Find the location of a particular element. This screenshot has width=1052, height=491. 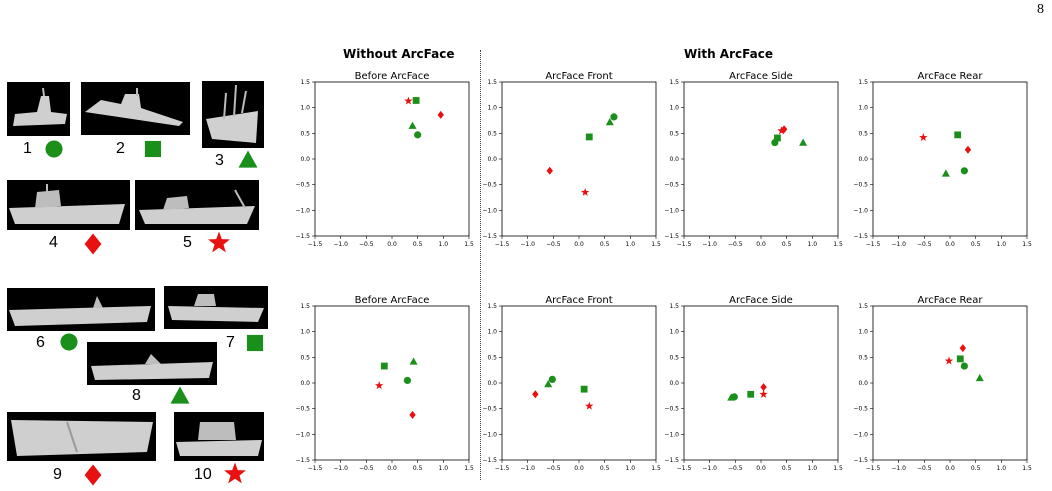

boat-8-triangle-marker-shape is located at coordinates (180, 395).